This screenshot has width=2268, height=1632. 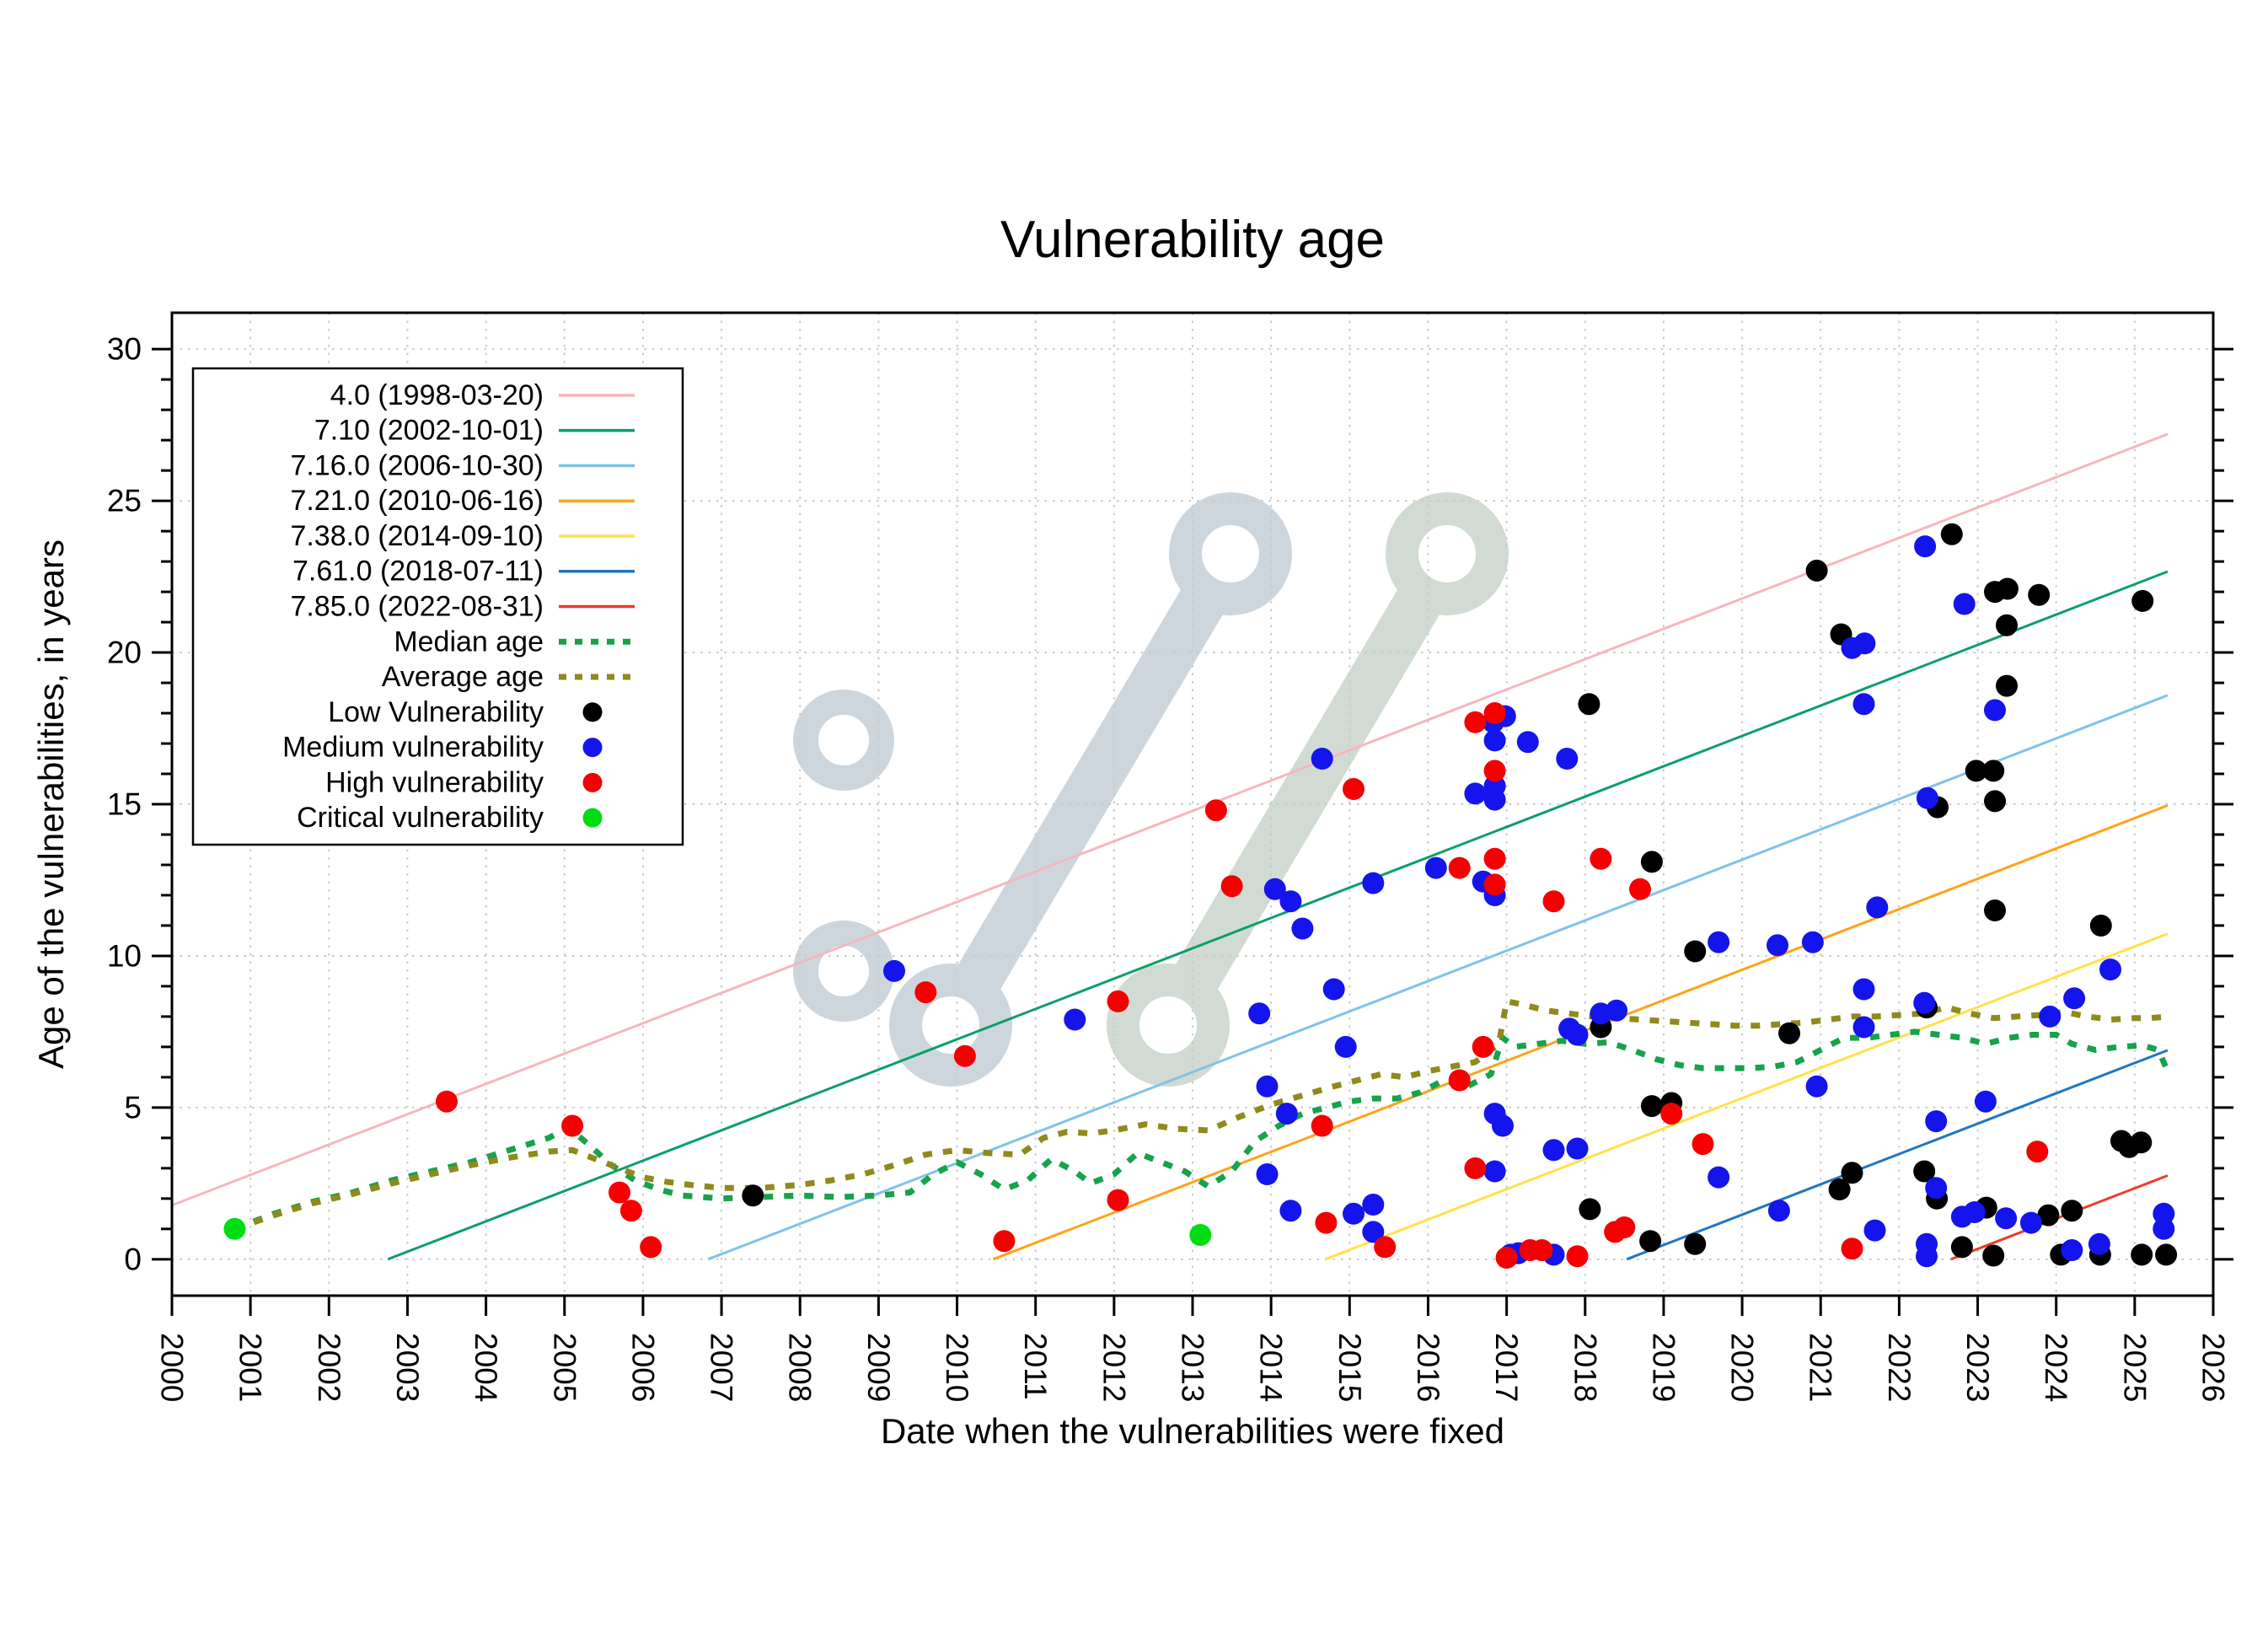 I want to click on y-tick-label: 30, so click(x=124, y=349).